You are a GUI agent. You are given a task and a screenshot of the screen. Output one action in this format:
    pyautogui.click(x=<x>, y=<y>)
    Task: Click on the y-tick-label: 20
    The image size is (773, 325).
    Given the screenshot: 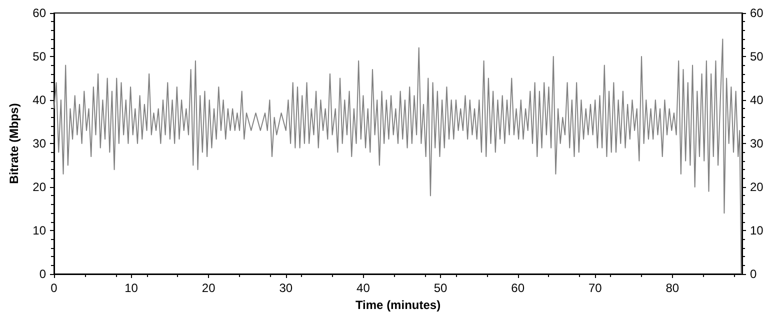 What is the action you would take?
    pyautogui.click(x=39, y=187)
    